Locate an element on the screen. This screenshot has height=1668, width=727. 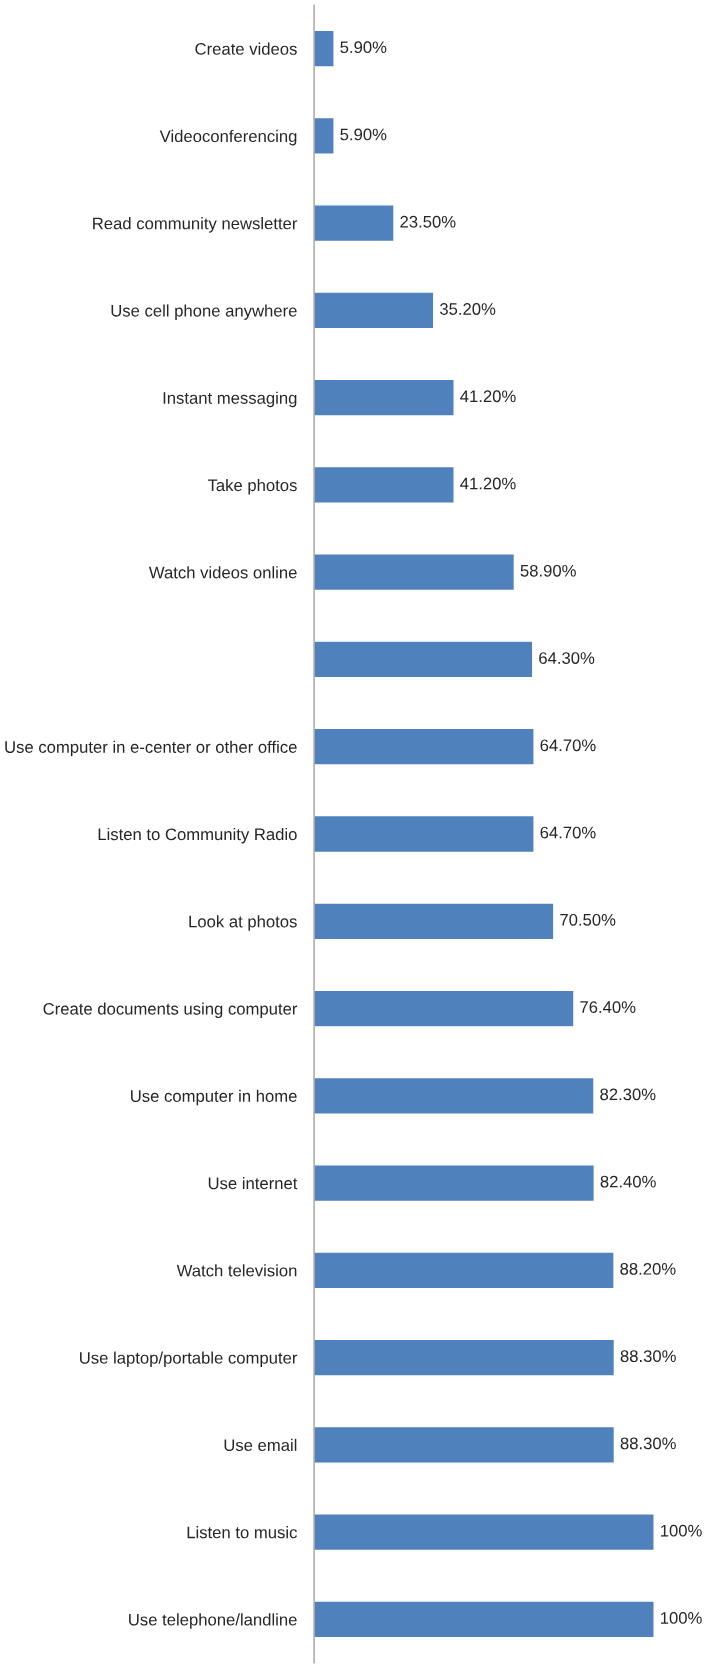
y-tick-label: Look at photos is located at coordinates (243, 923).